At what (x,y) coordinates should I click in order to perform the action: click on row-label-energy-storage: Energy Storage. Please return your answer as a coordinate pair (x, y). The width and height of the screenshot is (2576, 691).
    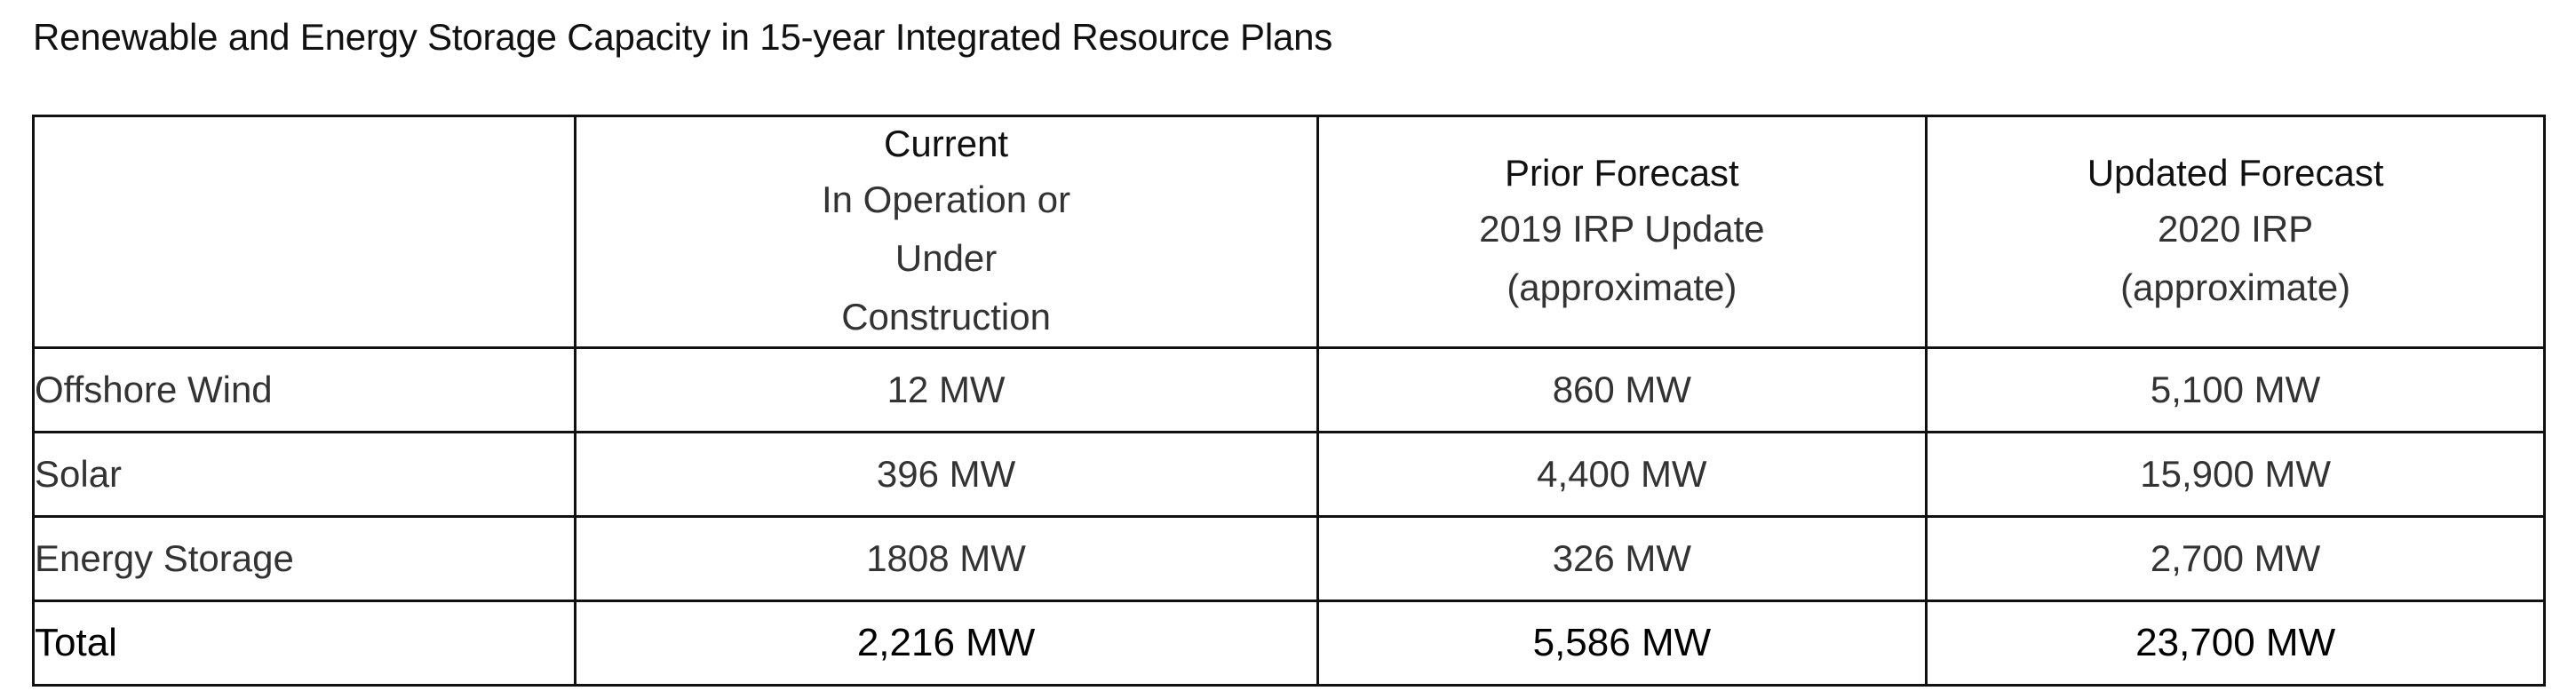
    Looking at the image, I should click on (304, 558).